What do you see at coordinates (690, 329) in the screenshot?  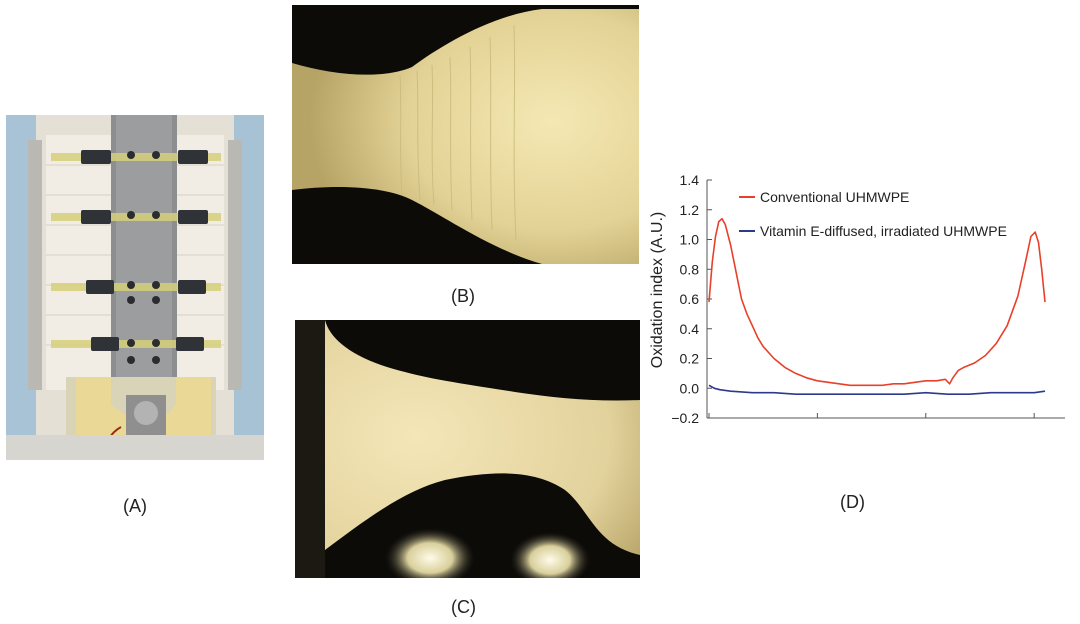 I see `y-tick-label: 0.4` at bounding box center [690, 329].